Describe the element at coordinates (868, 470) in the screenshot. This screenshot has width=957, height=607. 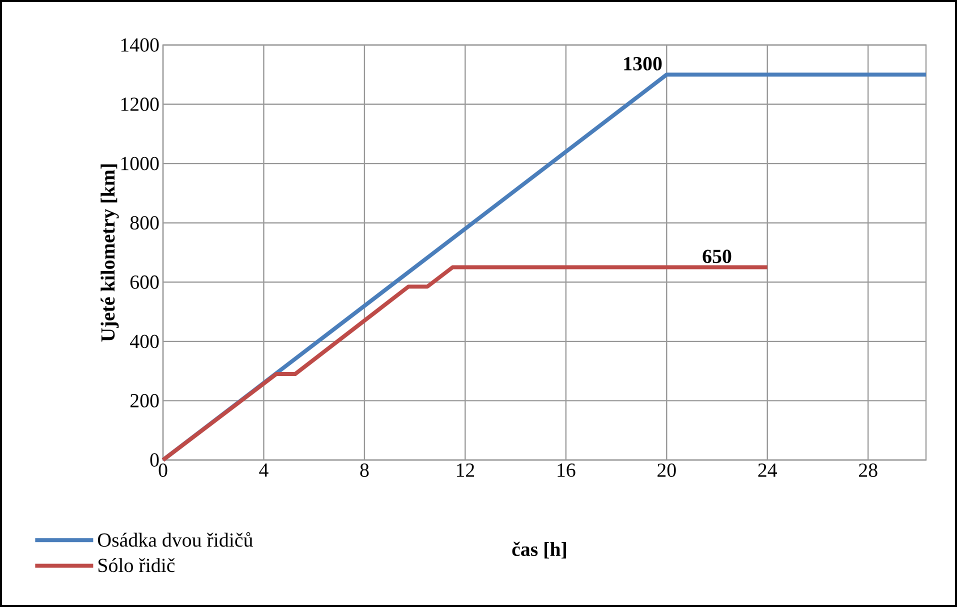
I see `x-tick-label: 28` at that location.